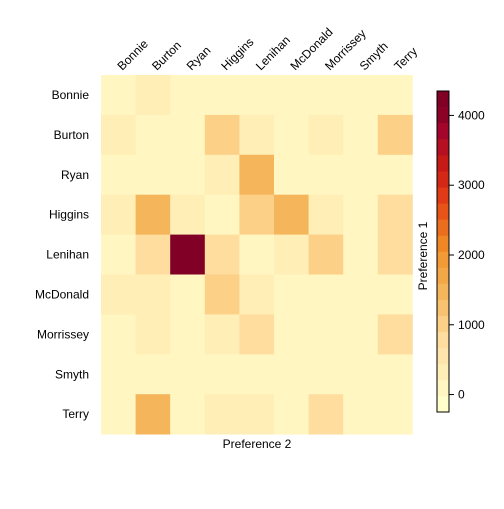 Image resolution: width=504 pixels, height=509 pixels. I want to click on colorbar-tick-label: 1000, so click(471, 325).